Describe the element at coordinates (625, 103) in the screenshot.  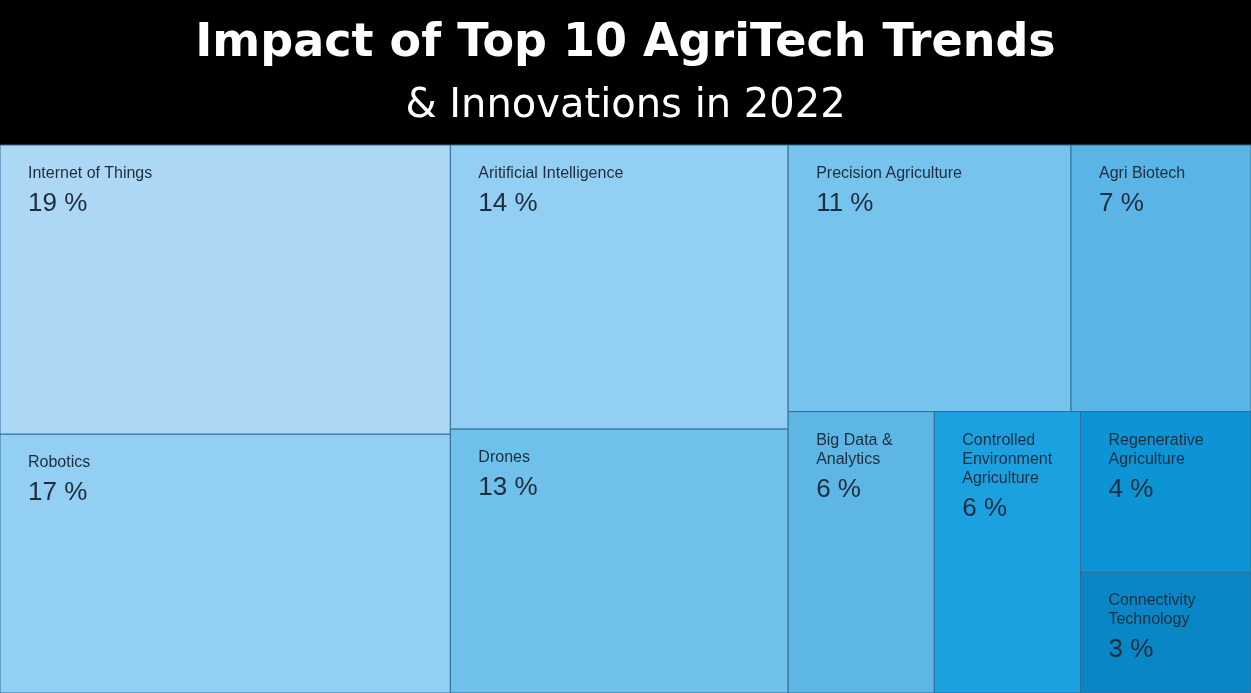
I see `text: & Innovations in 2022` at that location.